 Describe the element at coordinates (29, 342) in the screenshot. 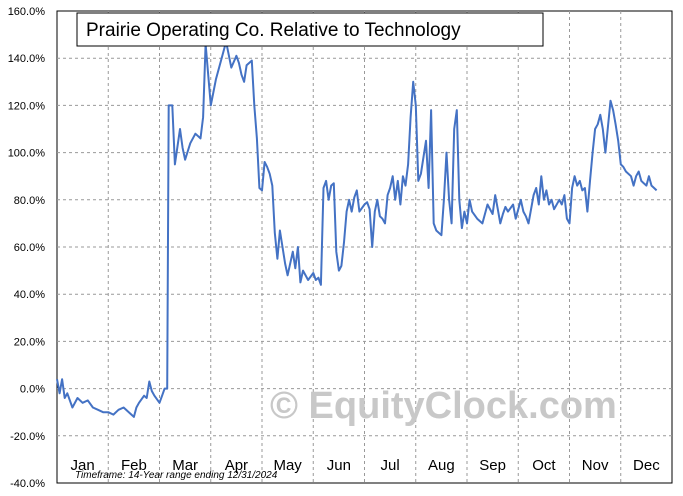

I see `y-tick-label: 20.0%` at that location.